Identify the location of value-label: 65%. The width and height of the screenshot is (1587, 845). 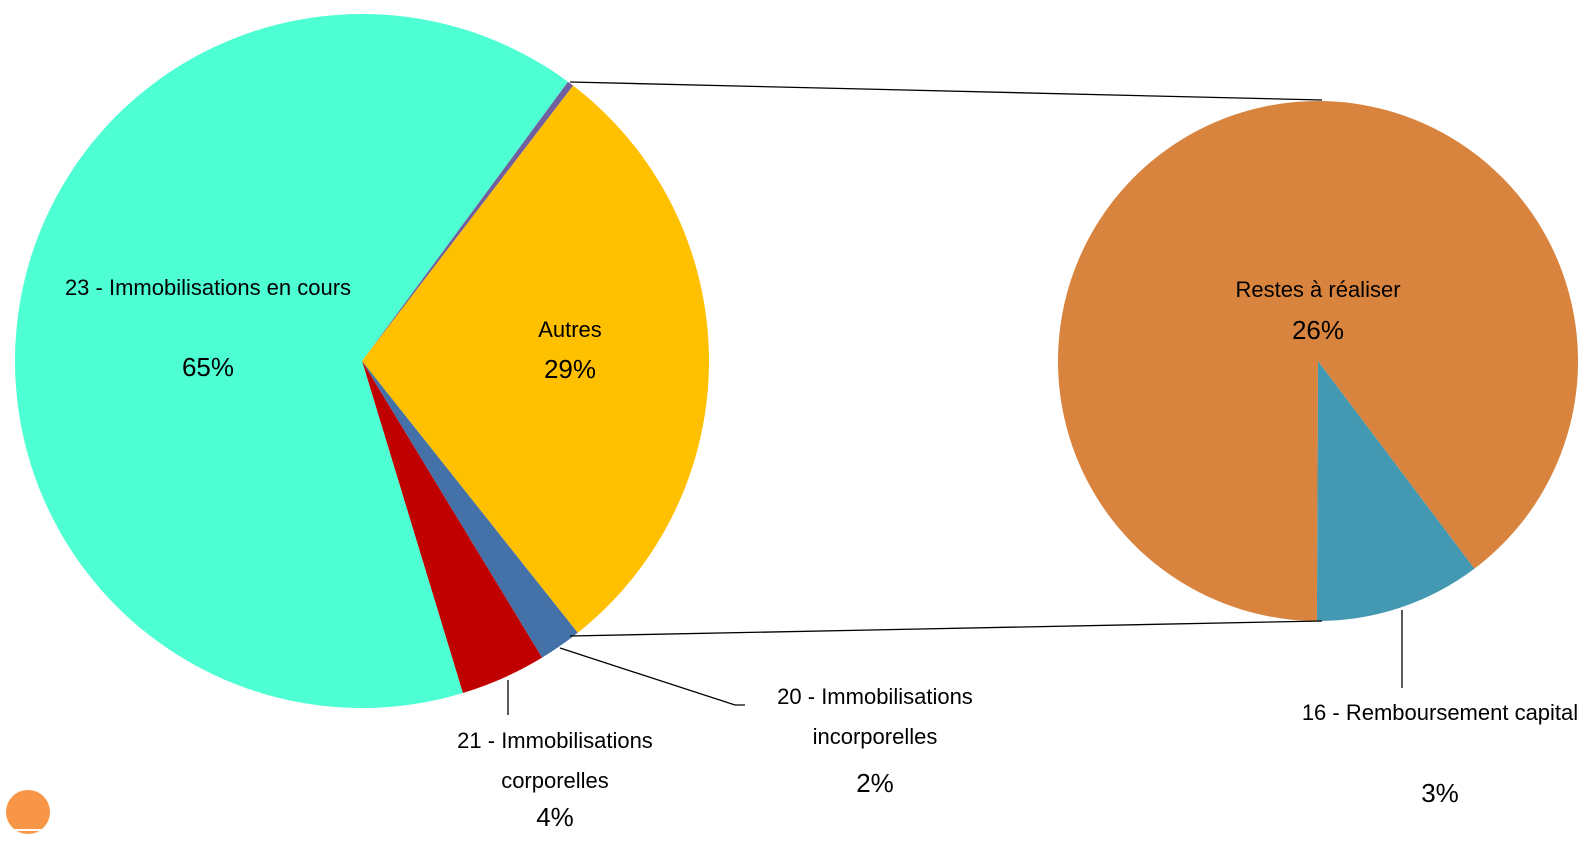
(208, 367).